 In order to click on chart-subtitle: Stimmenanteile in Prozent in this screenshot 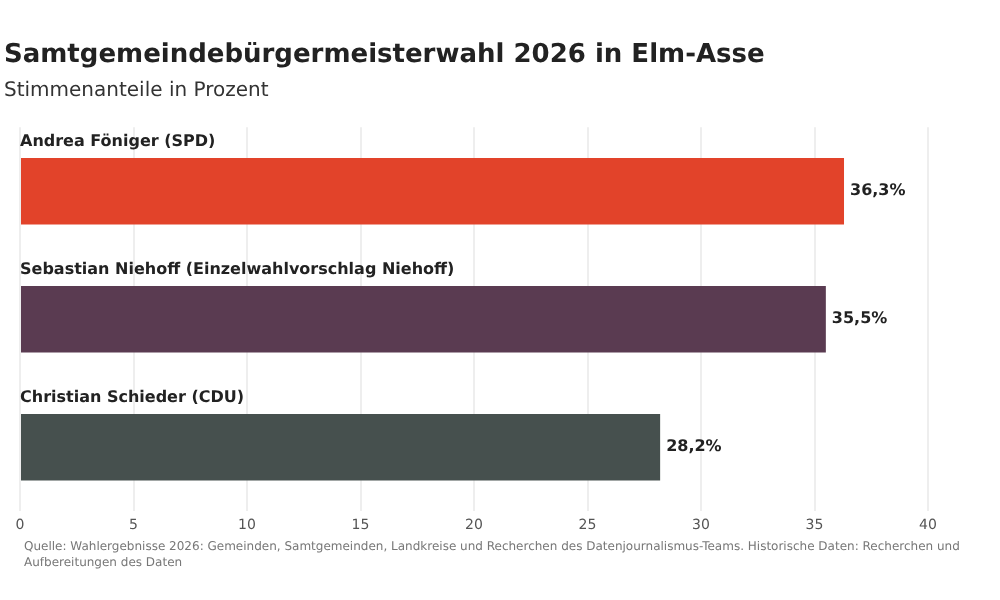, I will do `click(136, 91)`.